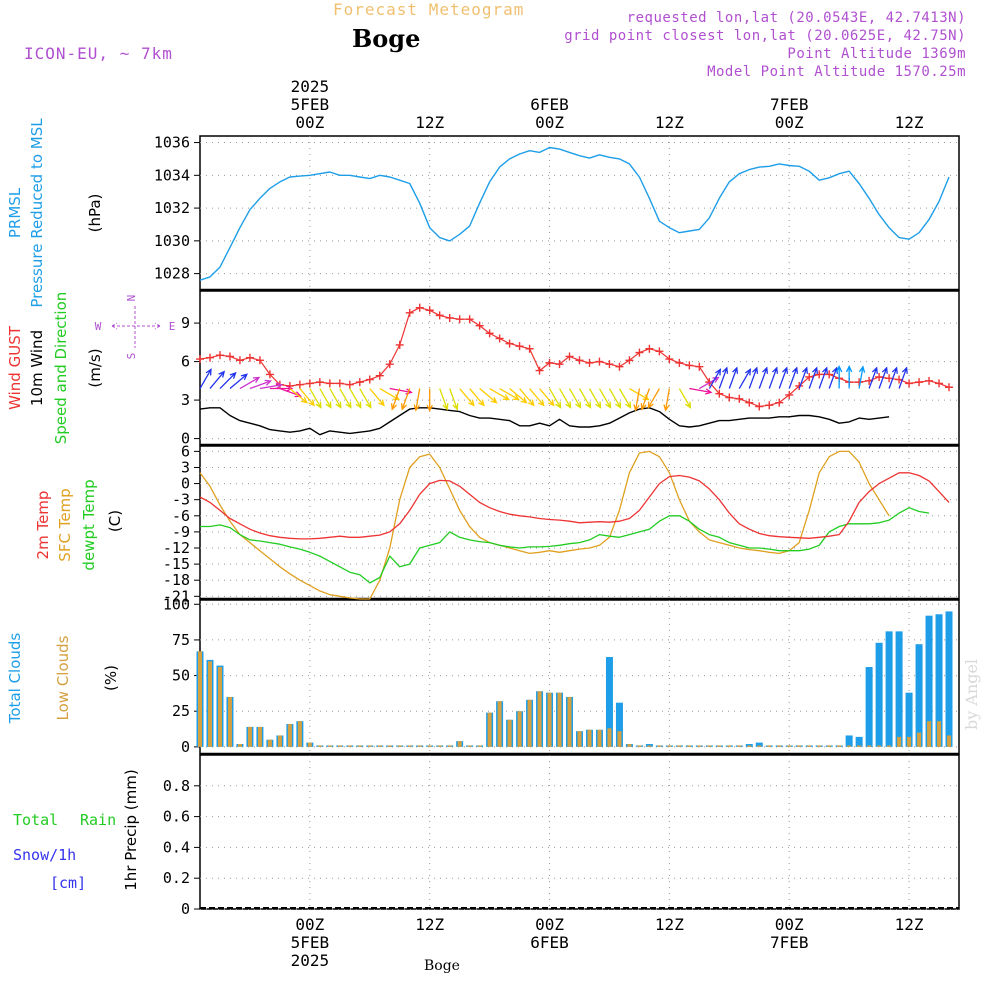 This screenshot has width=1000, height=1000. What do you see at coordinates (310, 104) in the screenshot?
I see `top-time-label: 5FEB` at bounding box center [310, 104].